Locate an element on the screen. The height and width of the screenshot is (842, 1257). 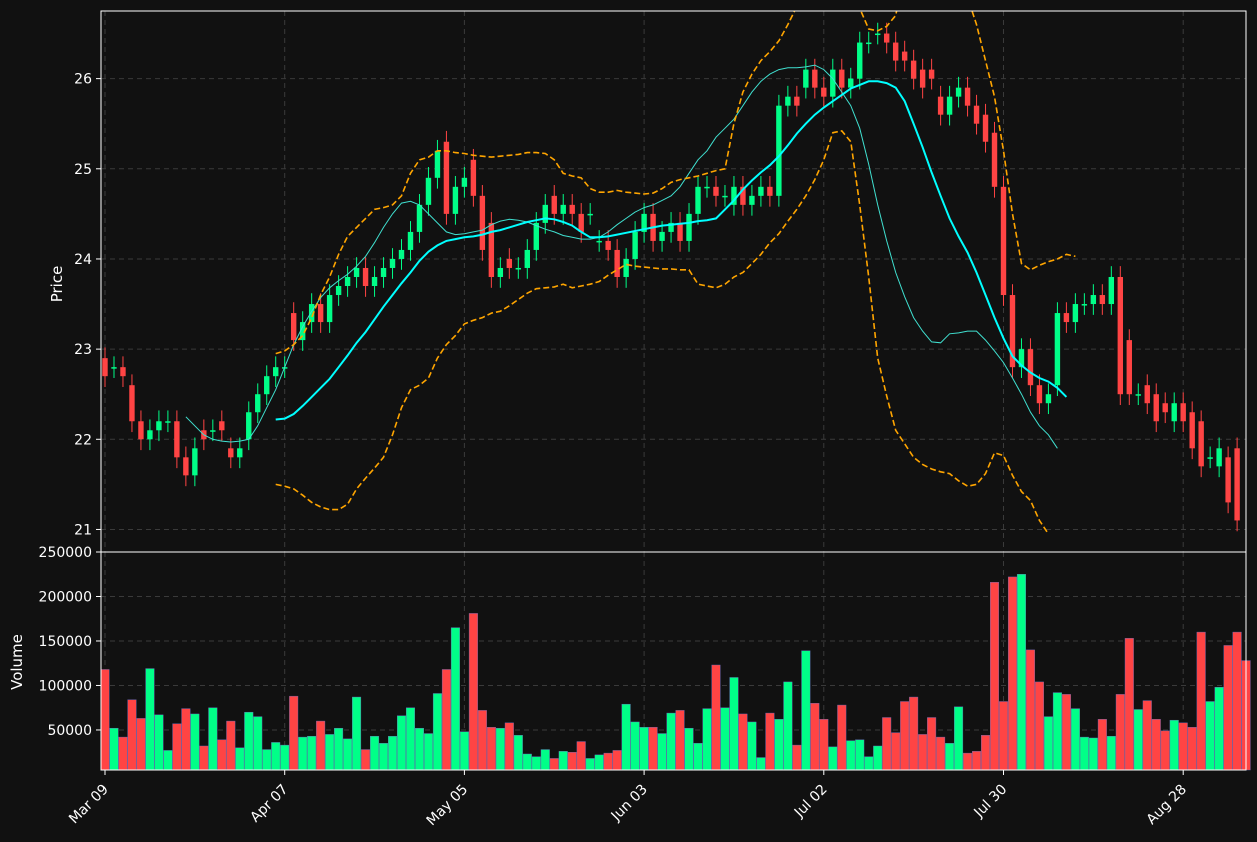
price-tick-label: 24 is located at coordinates (83, 260).